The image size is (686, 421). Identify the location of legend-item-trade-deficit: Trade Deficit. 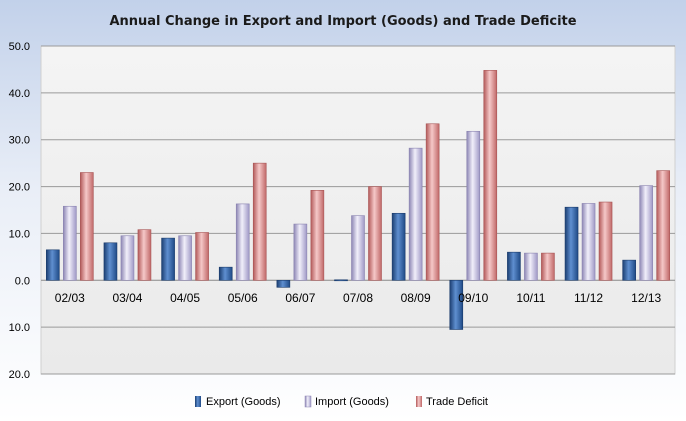
(452, 402).